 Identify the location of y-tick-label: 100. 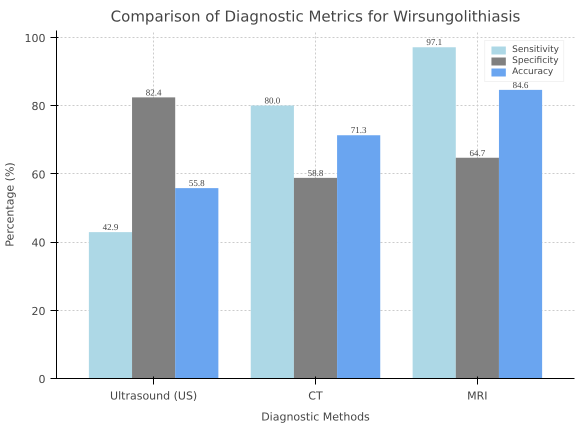
(35, 38).